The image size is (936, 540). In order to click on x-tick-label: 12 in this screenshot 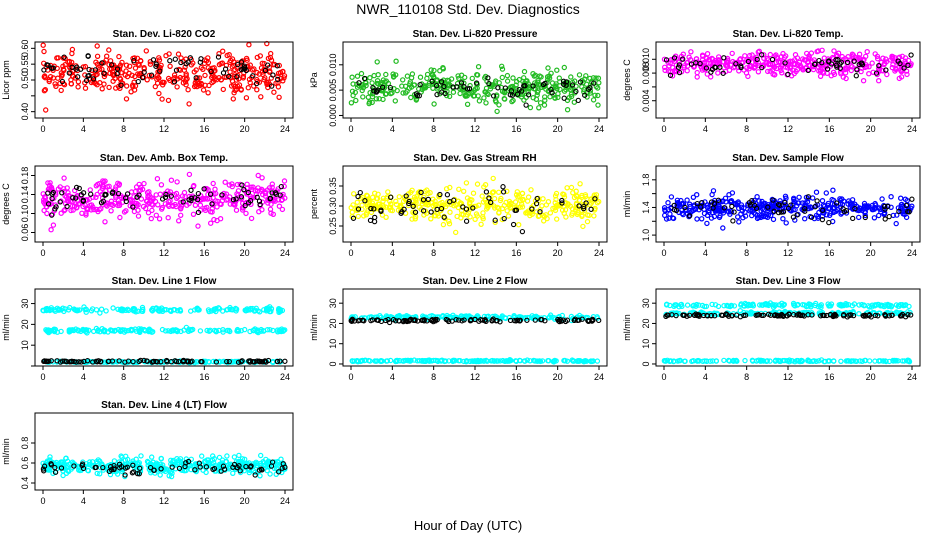, I will do `click(475, 129)`.